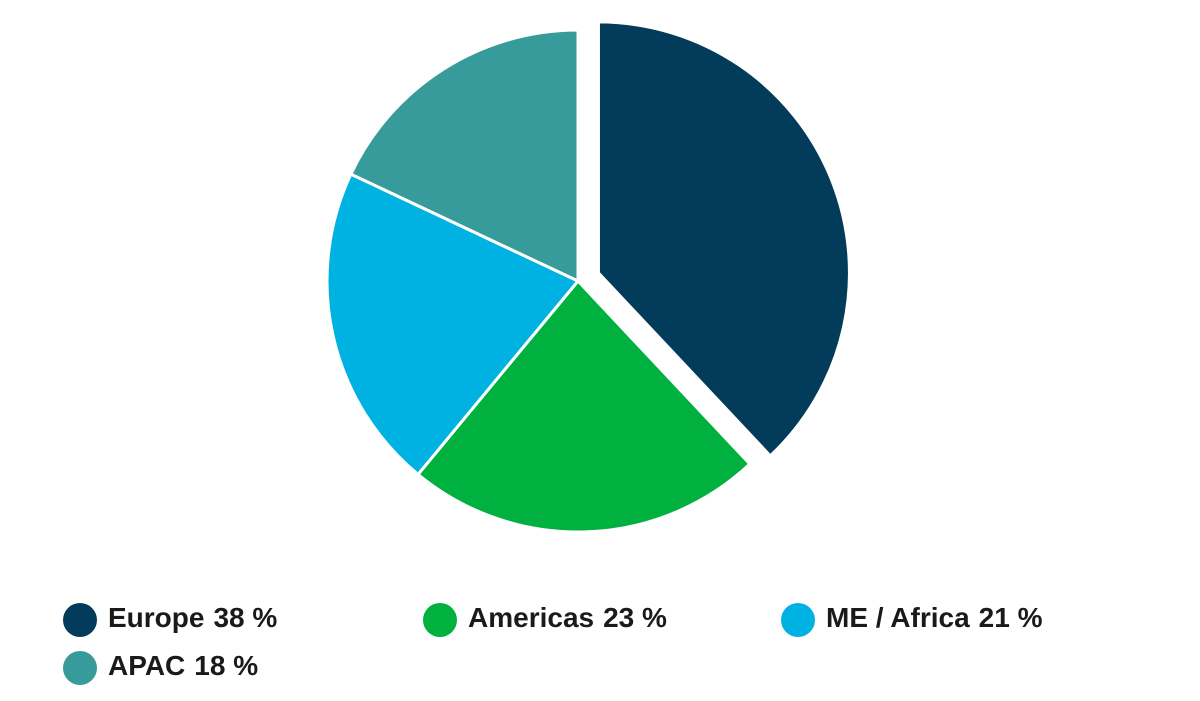  I want to click on legend-name: ME / Africa, so click(898, 617).